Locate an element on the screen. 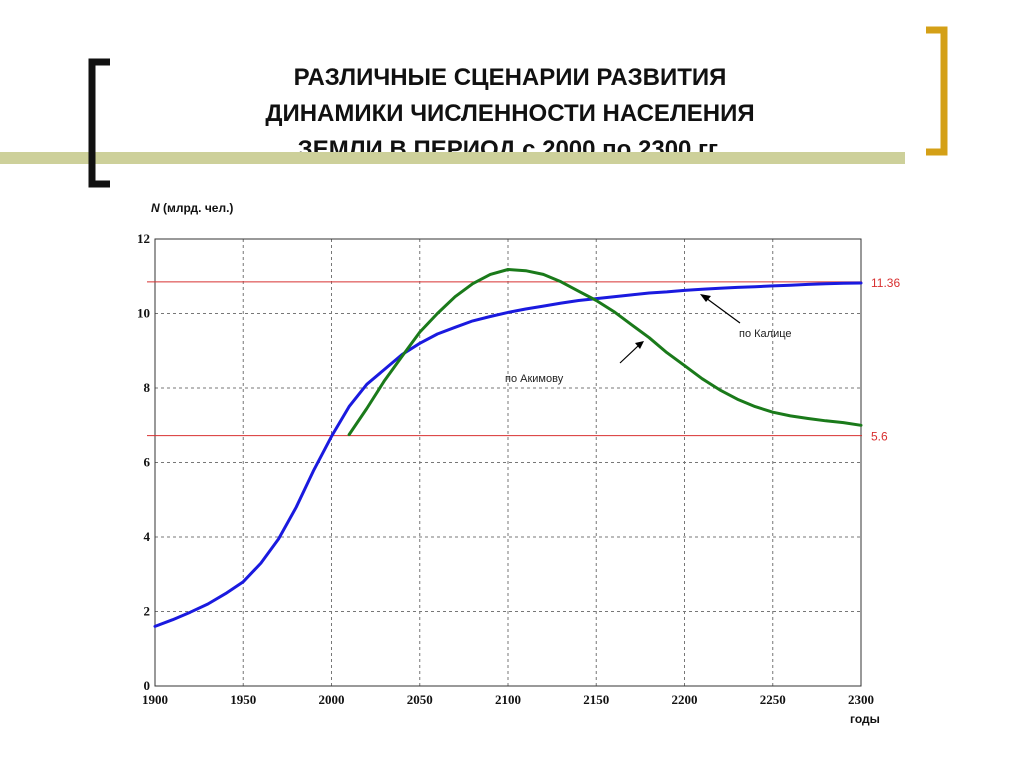 This screenshot has width=1024, height=768. x-tick-label: 2100 is located at coordinates (508, 699).